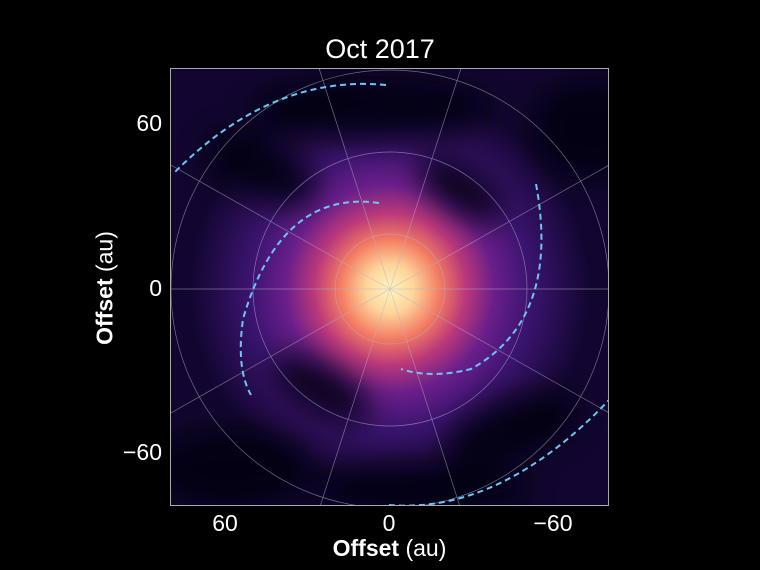 The height and width of the screenshot is (570, 760). I want to click on y-axis-label: Offset (au), so click(104, 288).